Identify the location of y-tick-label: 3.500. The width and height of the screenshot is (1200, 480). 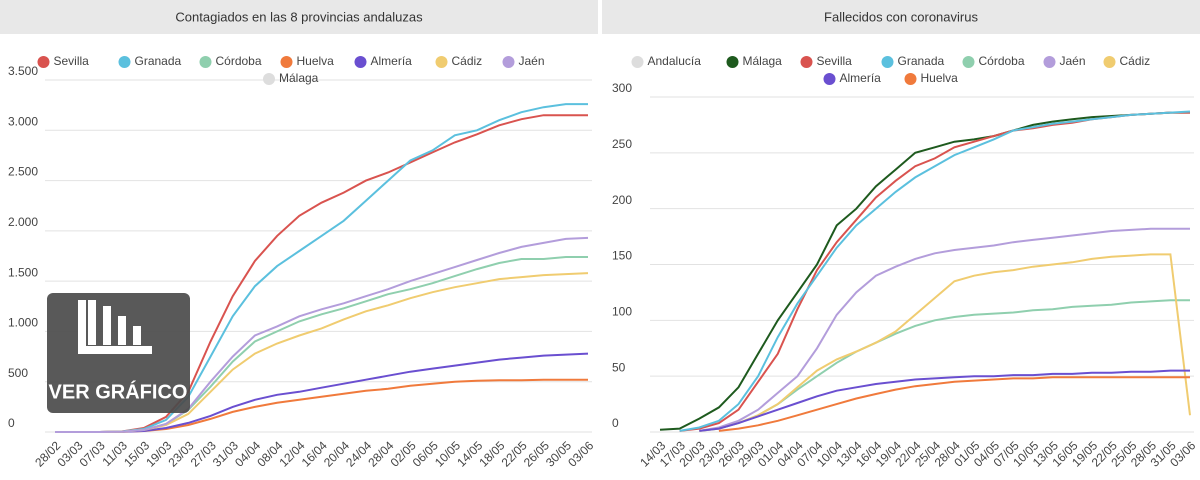
(23, 71).